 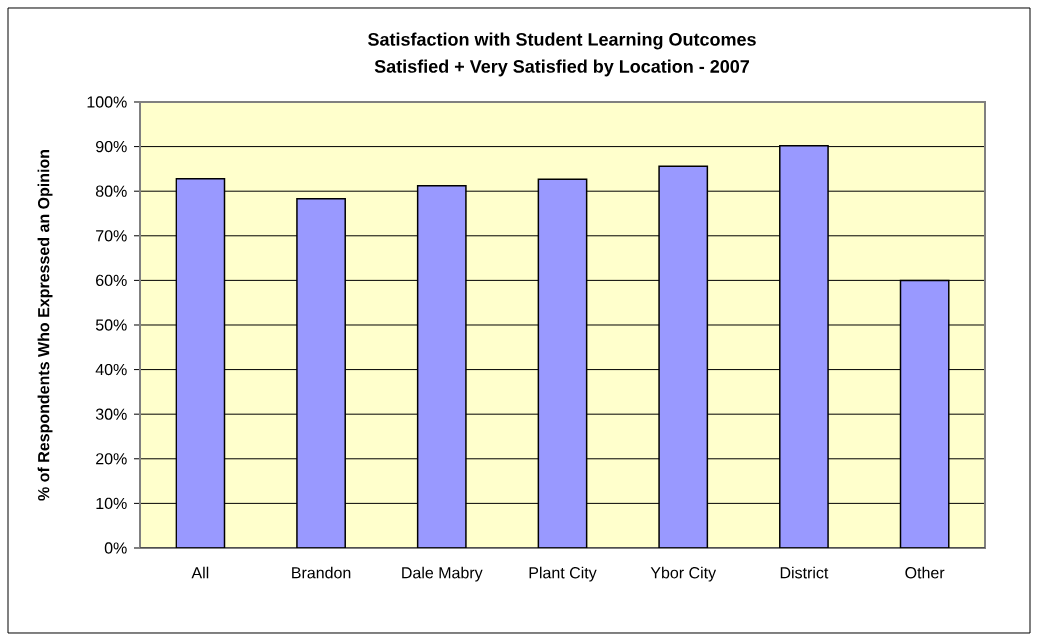 What do you see at coordinates (111, 369) in the screenshot?
I see `y-tick-label: 40%` at bounding box center [111, 369].